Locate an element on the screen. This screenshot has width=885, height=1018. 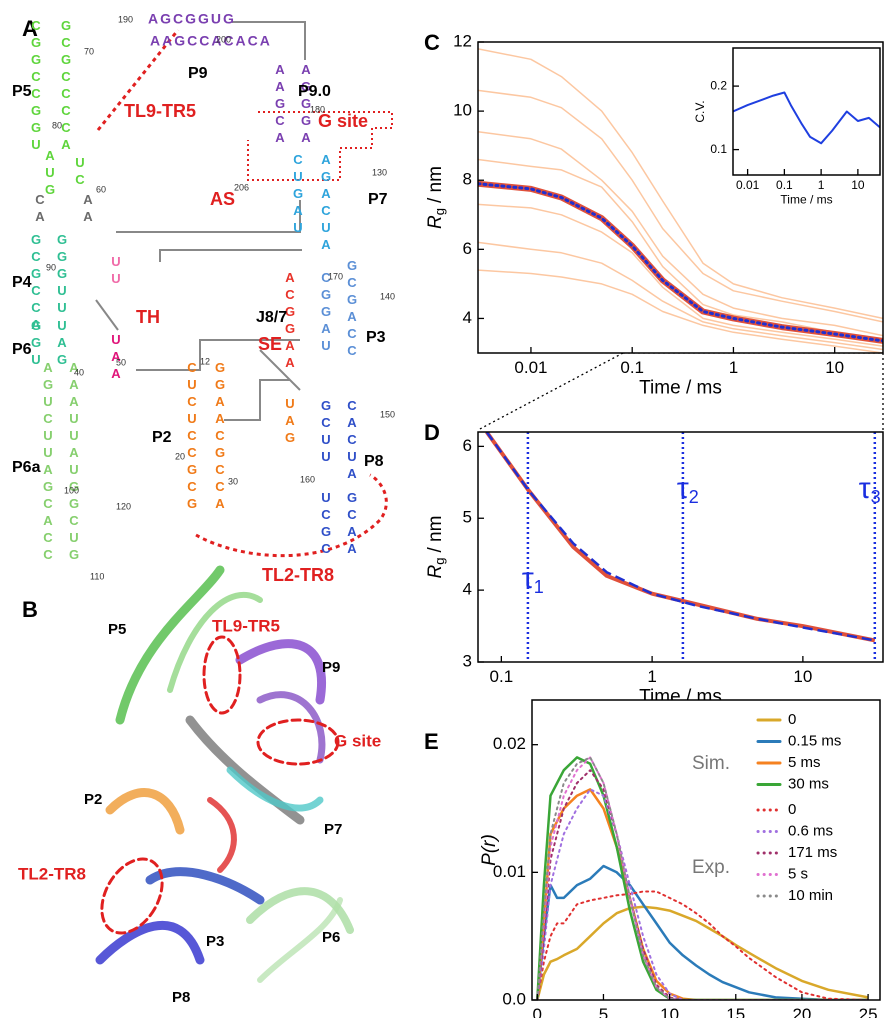
structure-label: P2 is located at coordinates (93, 799).